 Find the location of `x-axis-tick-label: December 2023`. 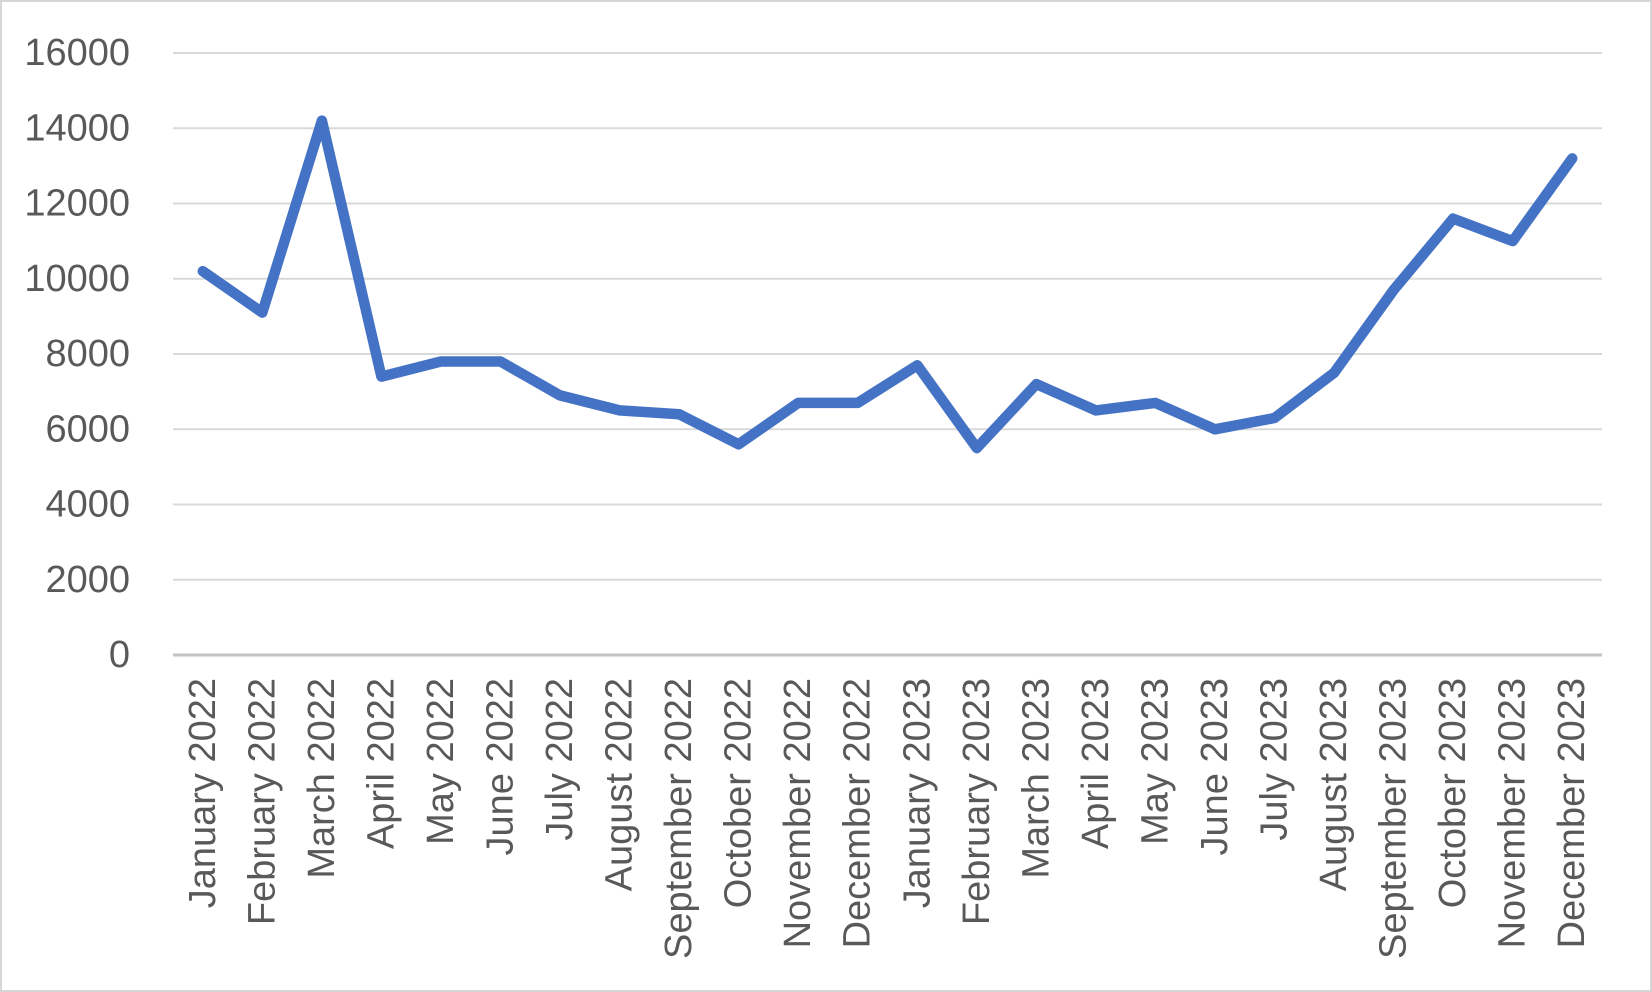

x-axis-tick-label: December 2023 is located at coordinates (1572, 813).